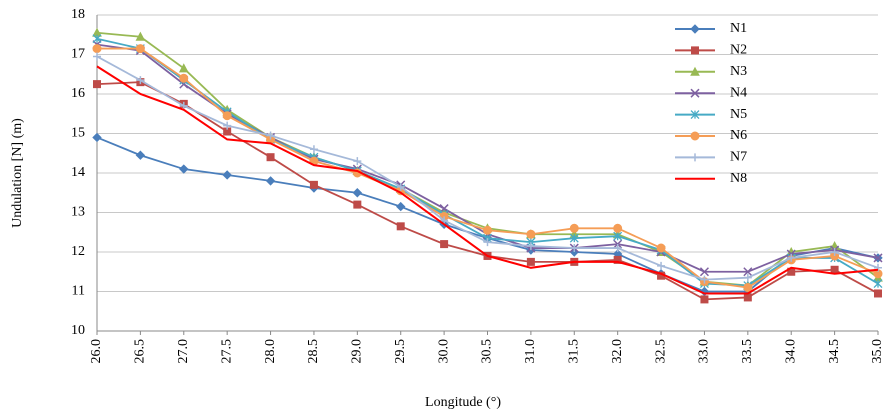 Image resolution: width=890 pixels, height=417 pixels. Describe the element at coordinates (140, 351) in the screenshot. I see `x-tick-label: 26.5` at that location.